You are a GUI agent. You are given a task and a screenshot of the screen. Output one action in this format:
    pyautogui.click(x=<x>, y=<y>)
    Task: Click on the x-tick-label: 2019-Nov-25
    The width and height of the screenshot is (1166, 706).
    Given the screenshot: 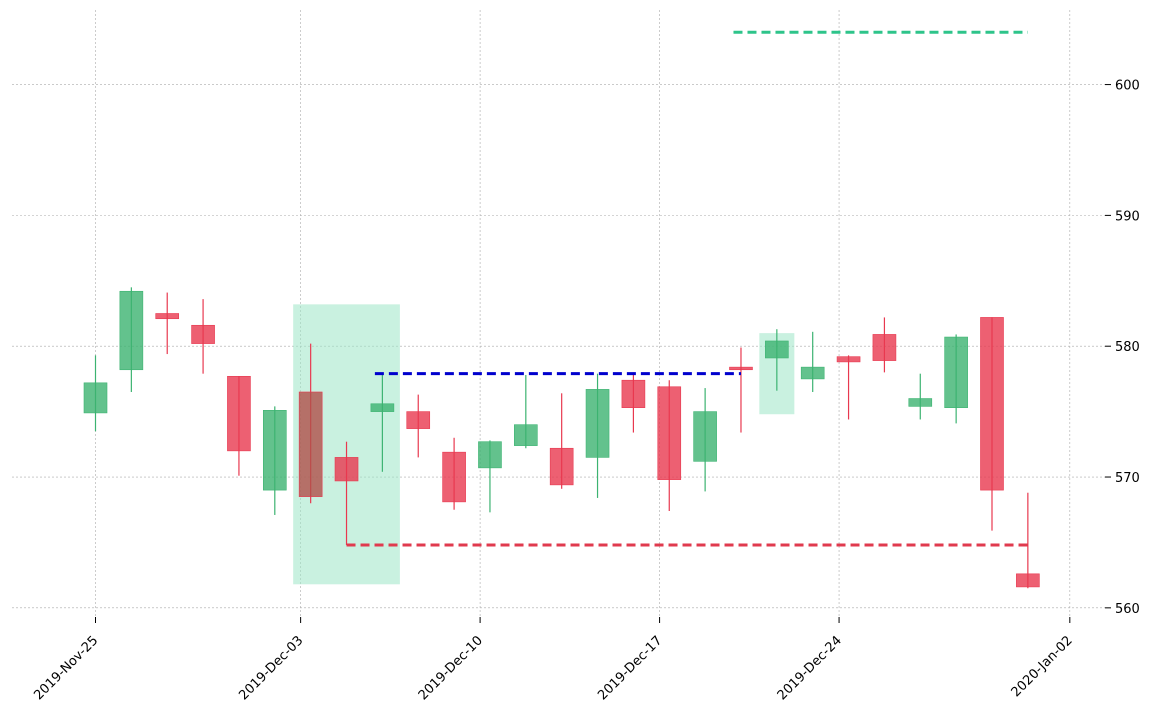 What is the action you would take?
    pyautogui.click(x=66, y=668)
    